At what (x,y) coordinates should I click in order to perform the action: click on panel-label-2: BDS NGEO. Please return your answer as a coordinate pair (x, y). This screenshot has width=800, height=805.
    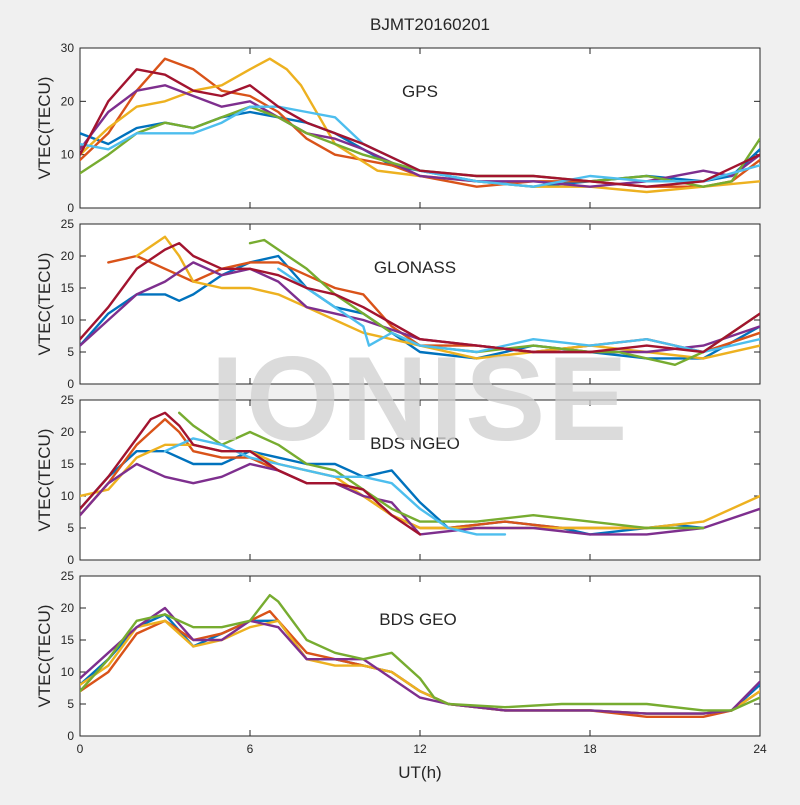
    Looking at the image, I should click on (415, 443).